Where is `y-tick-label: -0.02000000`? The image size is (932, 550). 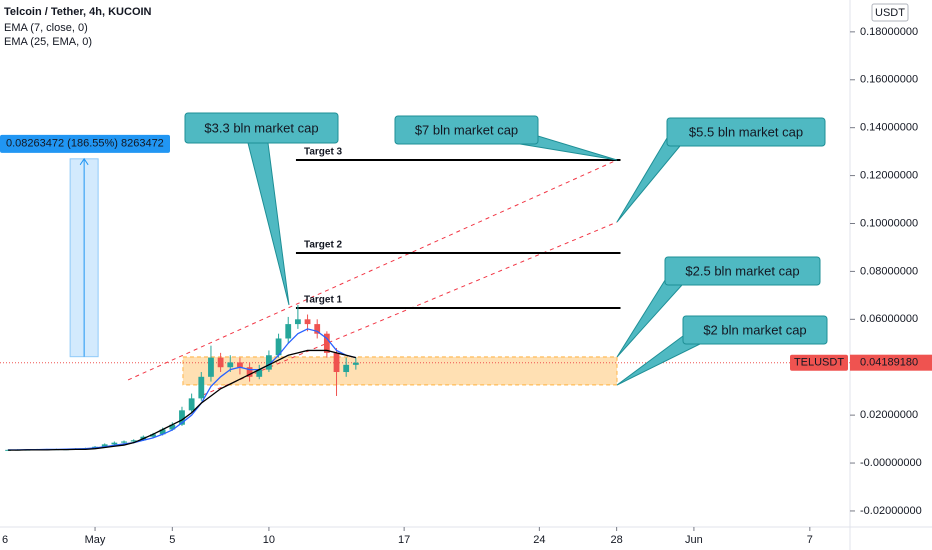 y-tick-label: -0.02000000 is located at coordinates (891, 511).